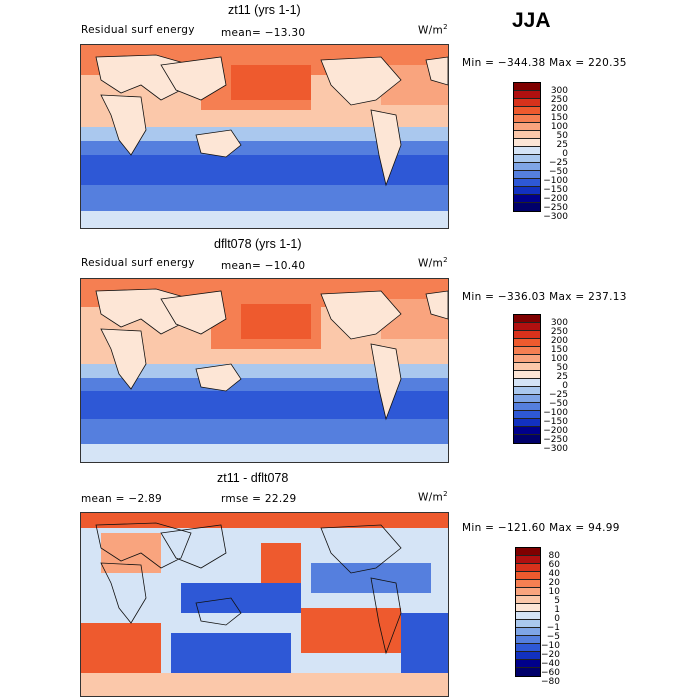 This screenshot has width=700, height=700. What do you see at coordinates (559, 332) in the screenshot?
I see `cbar-2-tick: 250` at bounding box center [559, 332].